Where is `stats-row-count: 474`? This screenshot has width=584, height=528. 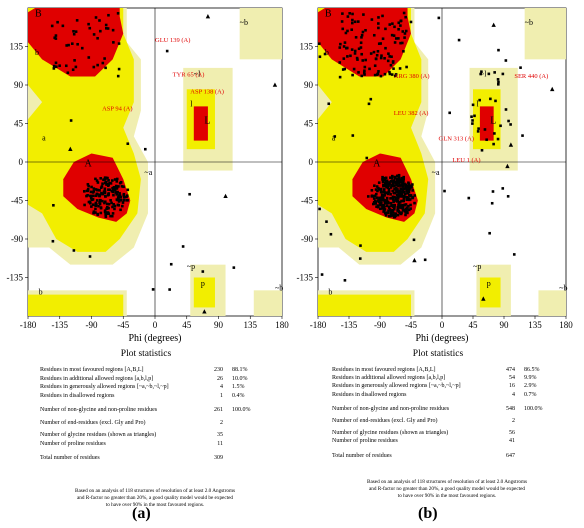 stats-row-count: 474 is located at coordinates (510, 370).